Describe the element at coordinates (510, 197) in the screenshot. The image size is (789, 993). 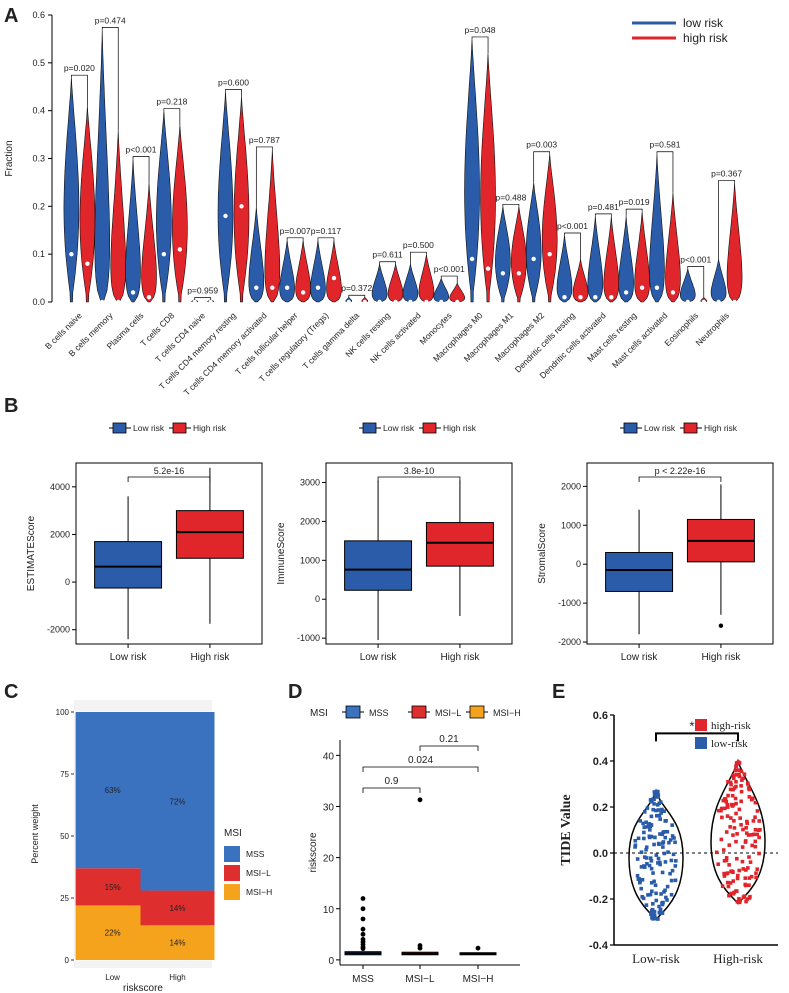
I see `p-value-label: p=0.488` at that location.